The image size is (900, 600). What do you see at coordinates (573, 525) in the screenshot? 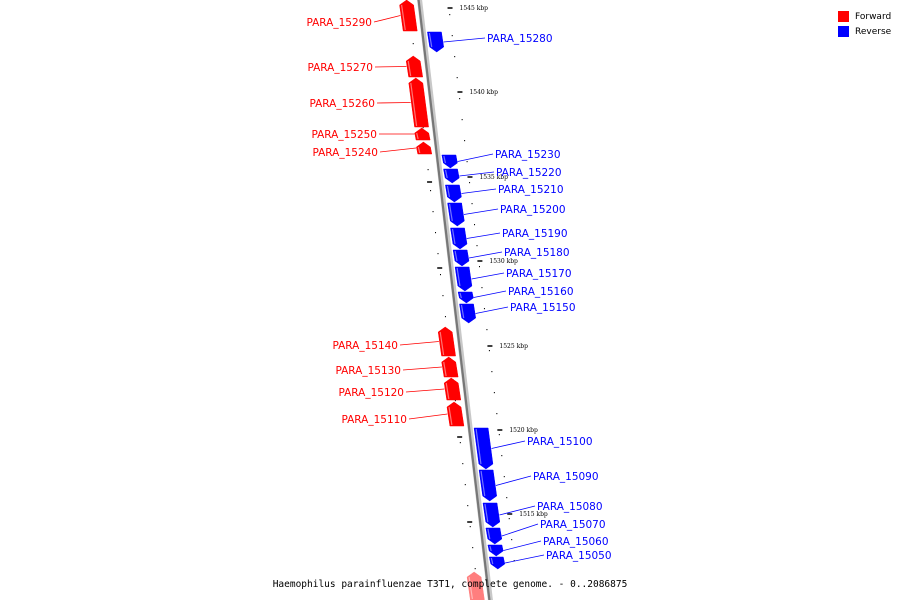
I see `gene-label: PARA_15070` at bounding box center [573, 525].